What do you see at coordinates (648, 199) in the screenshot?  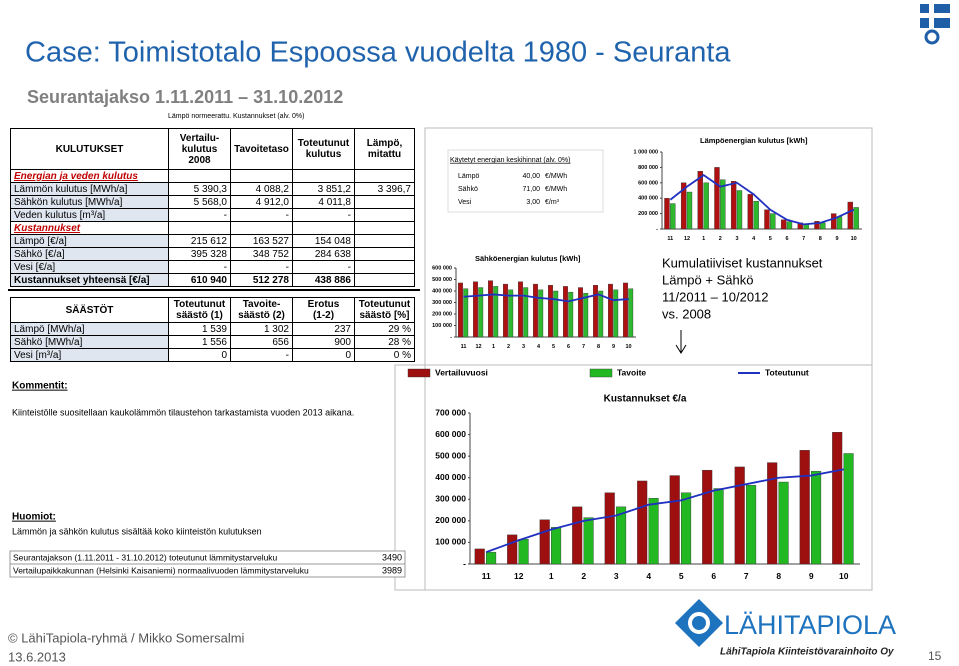 I see `y-tick-label: 400 000` at bounding box center [648, 199].